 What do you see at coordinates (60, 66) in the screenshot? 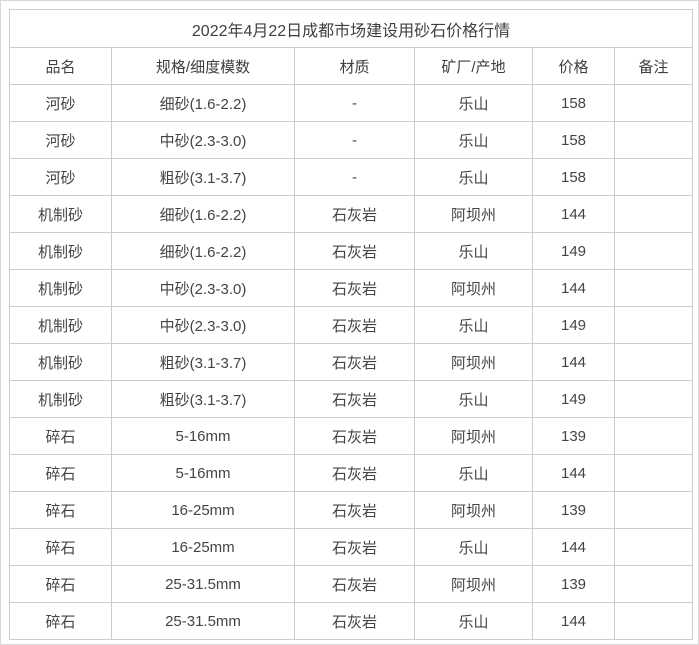
I see `column-header: 品名` at bounding box center [60, 66].